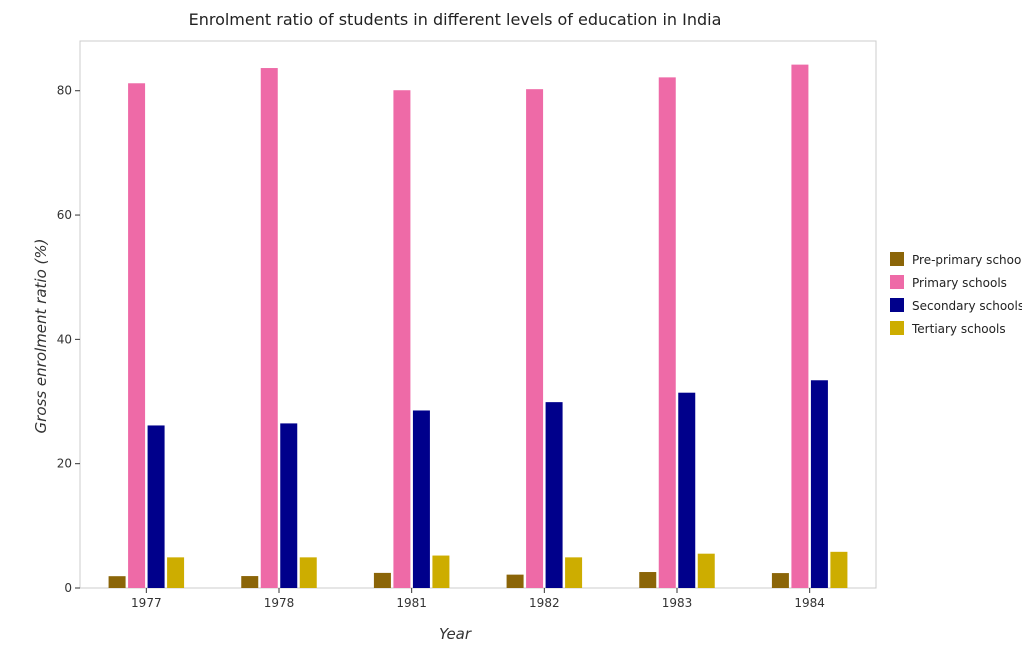 Image resolution: width=1022 pixels, height=654 pixels. What do you see at coordinates (402, 339) in the screenshot?
I see `bar-primary-schools-1981` at bounding box center [402, 339].